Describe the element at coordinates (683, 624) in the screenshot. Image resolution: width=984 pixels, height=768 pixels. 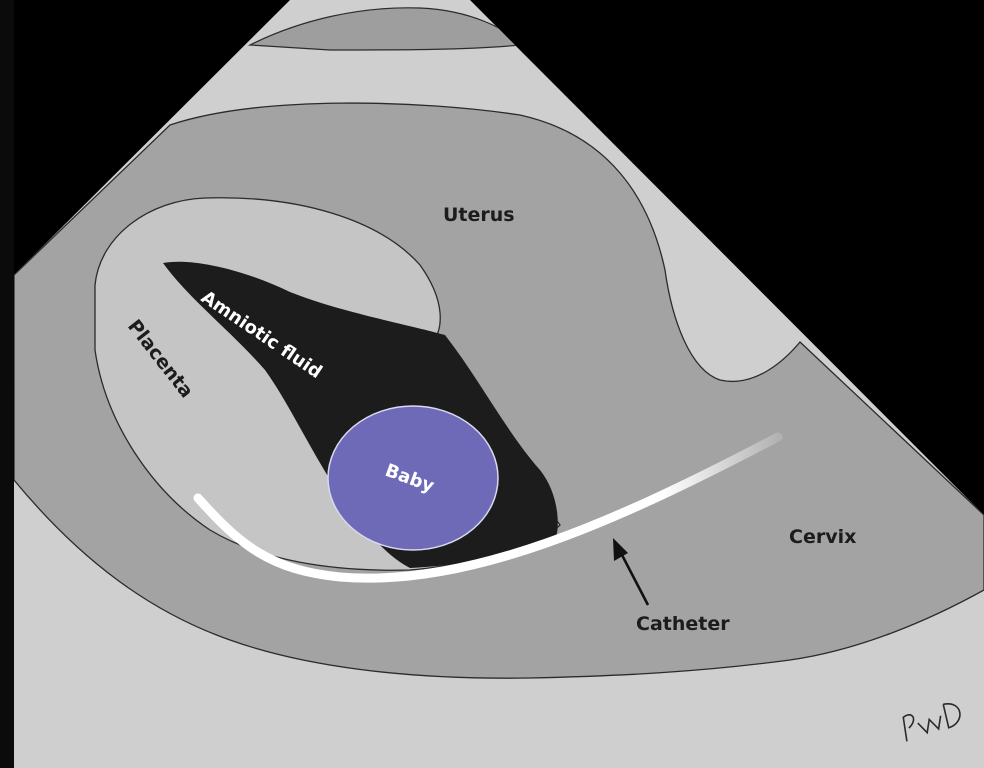
I see `catheter-label: Catheter` at that location.